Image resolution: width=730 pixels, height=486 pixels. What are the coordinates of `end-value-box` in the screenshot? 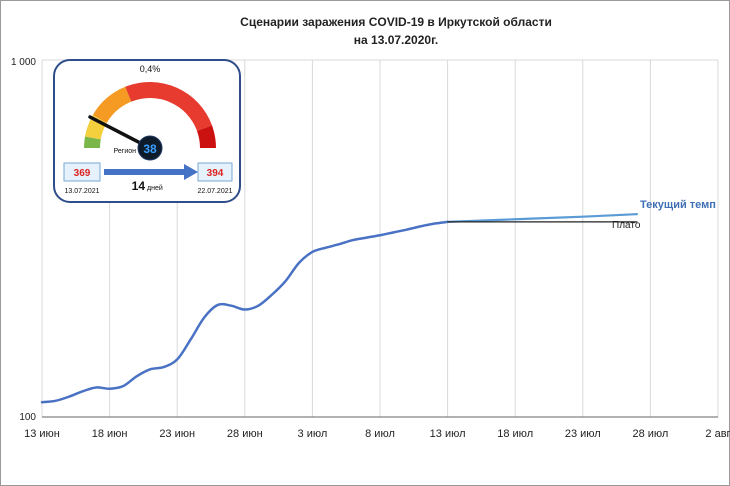 It's located at (215, 172).